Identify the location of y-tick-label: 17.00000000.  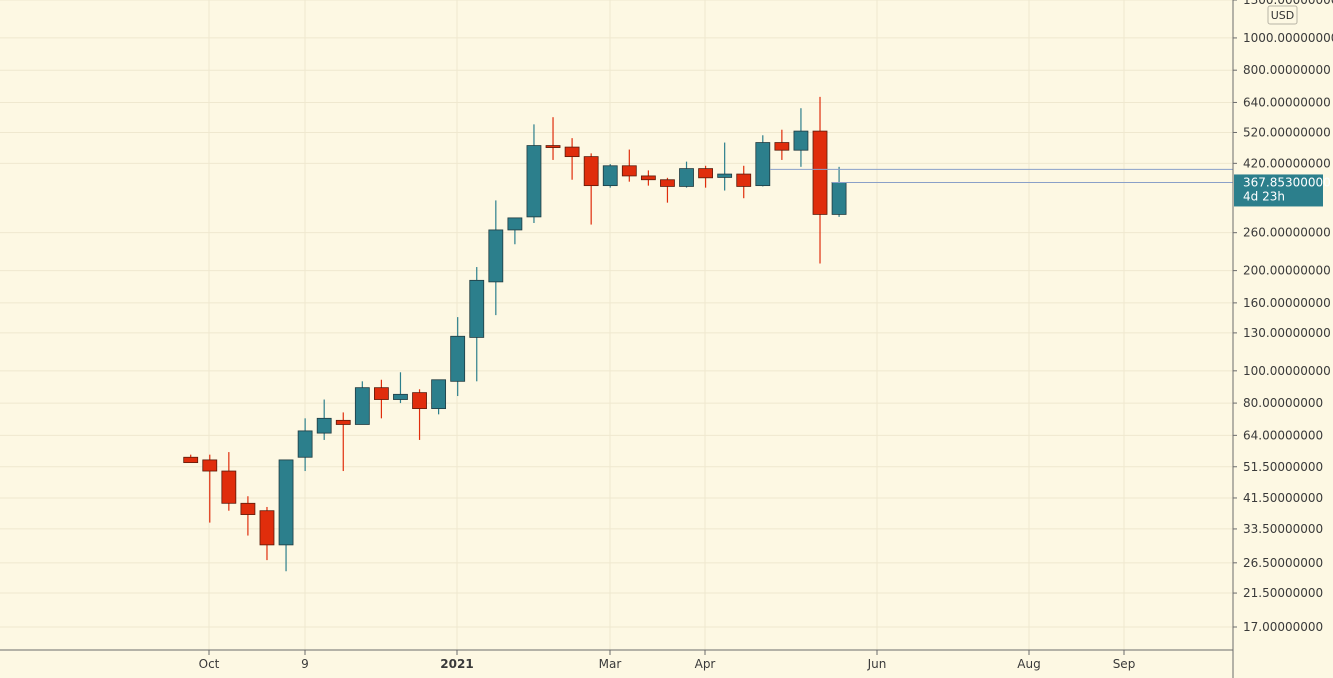
(1283, 627).